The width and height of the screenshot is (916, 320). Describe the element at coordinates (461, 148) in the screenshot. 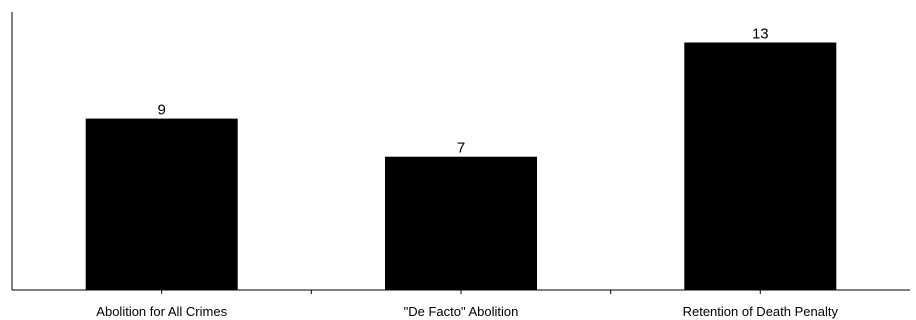

I see `data-label: 7` at that location.